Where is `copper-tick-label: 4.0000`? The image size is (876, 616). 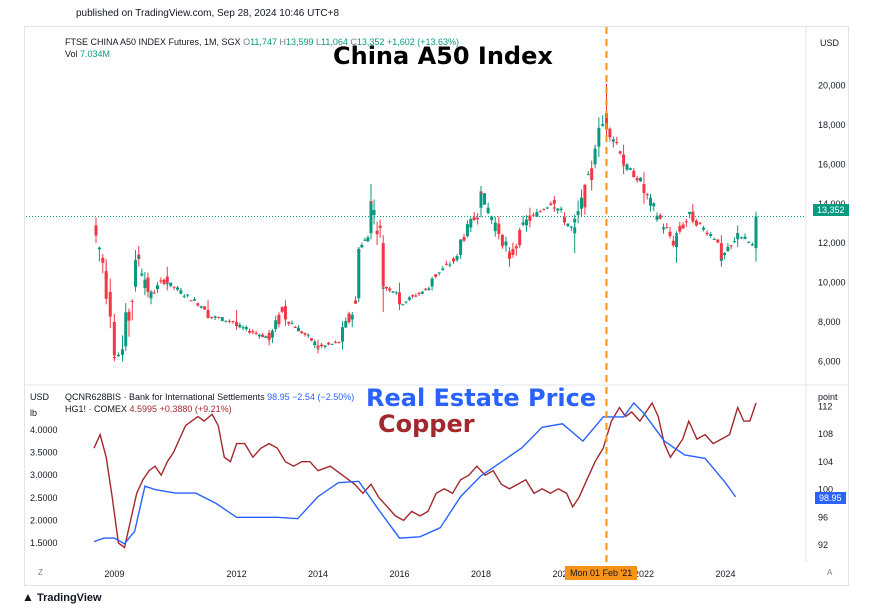
copper-tick-label: 4.0000 is located at coordinates (44, 430).